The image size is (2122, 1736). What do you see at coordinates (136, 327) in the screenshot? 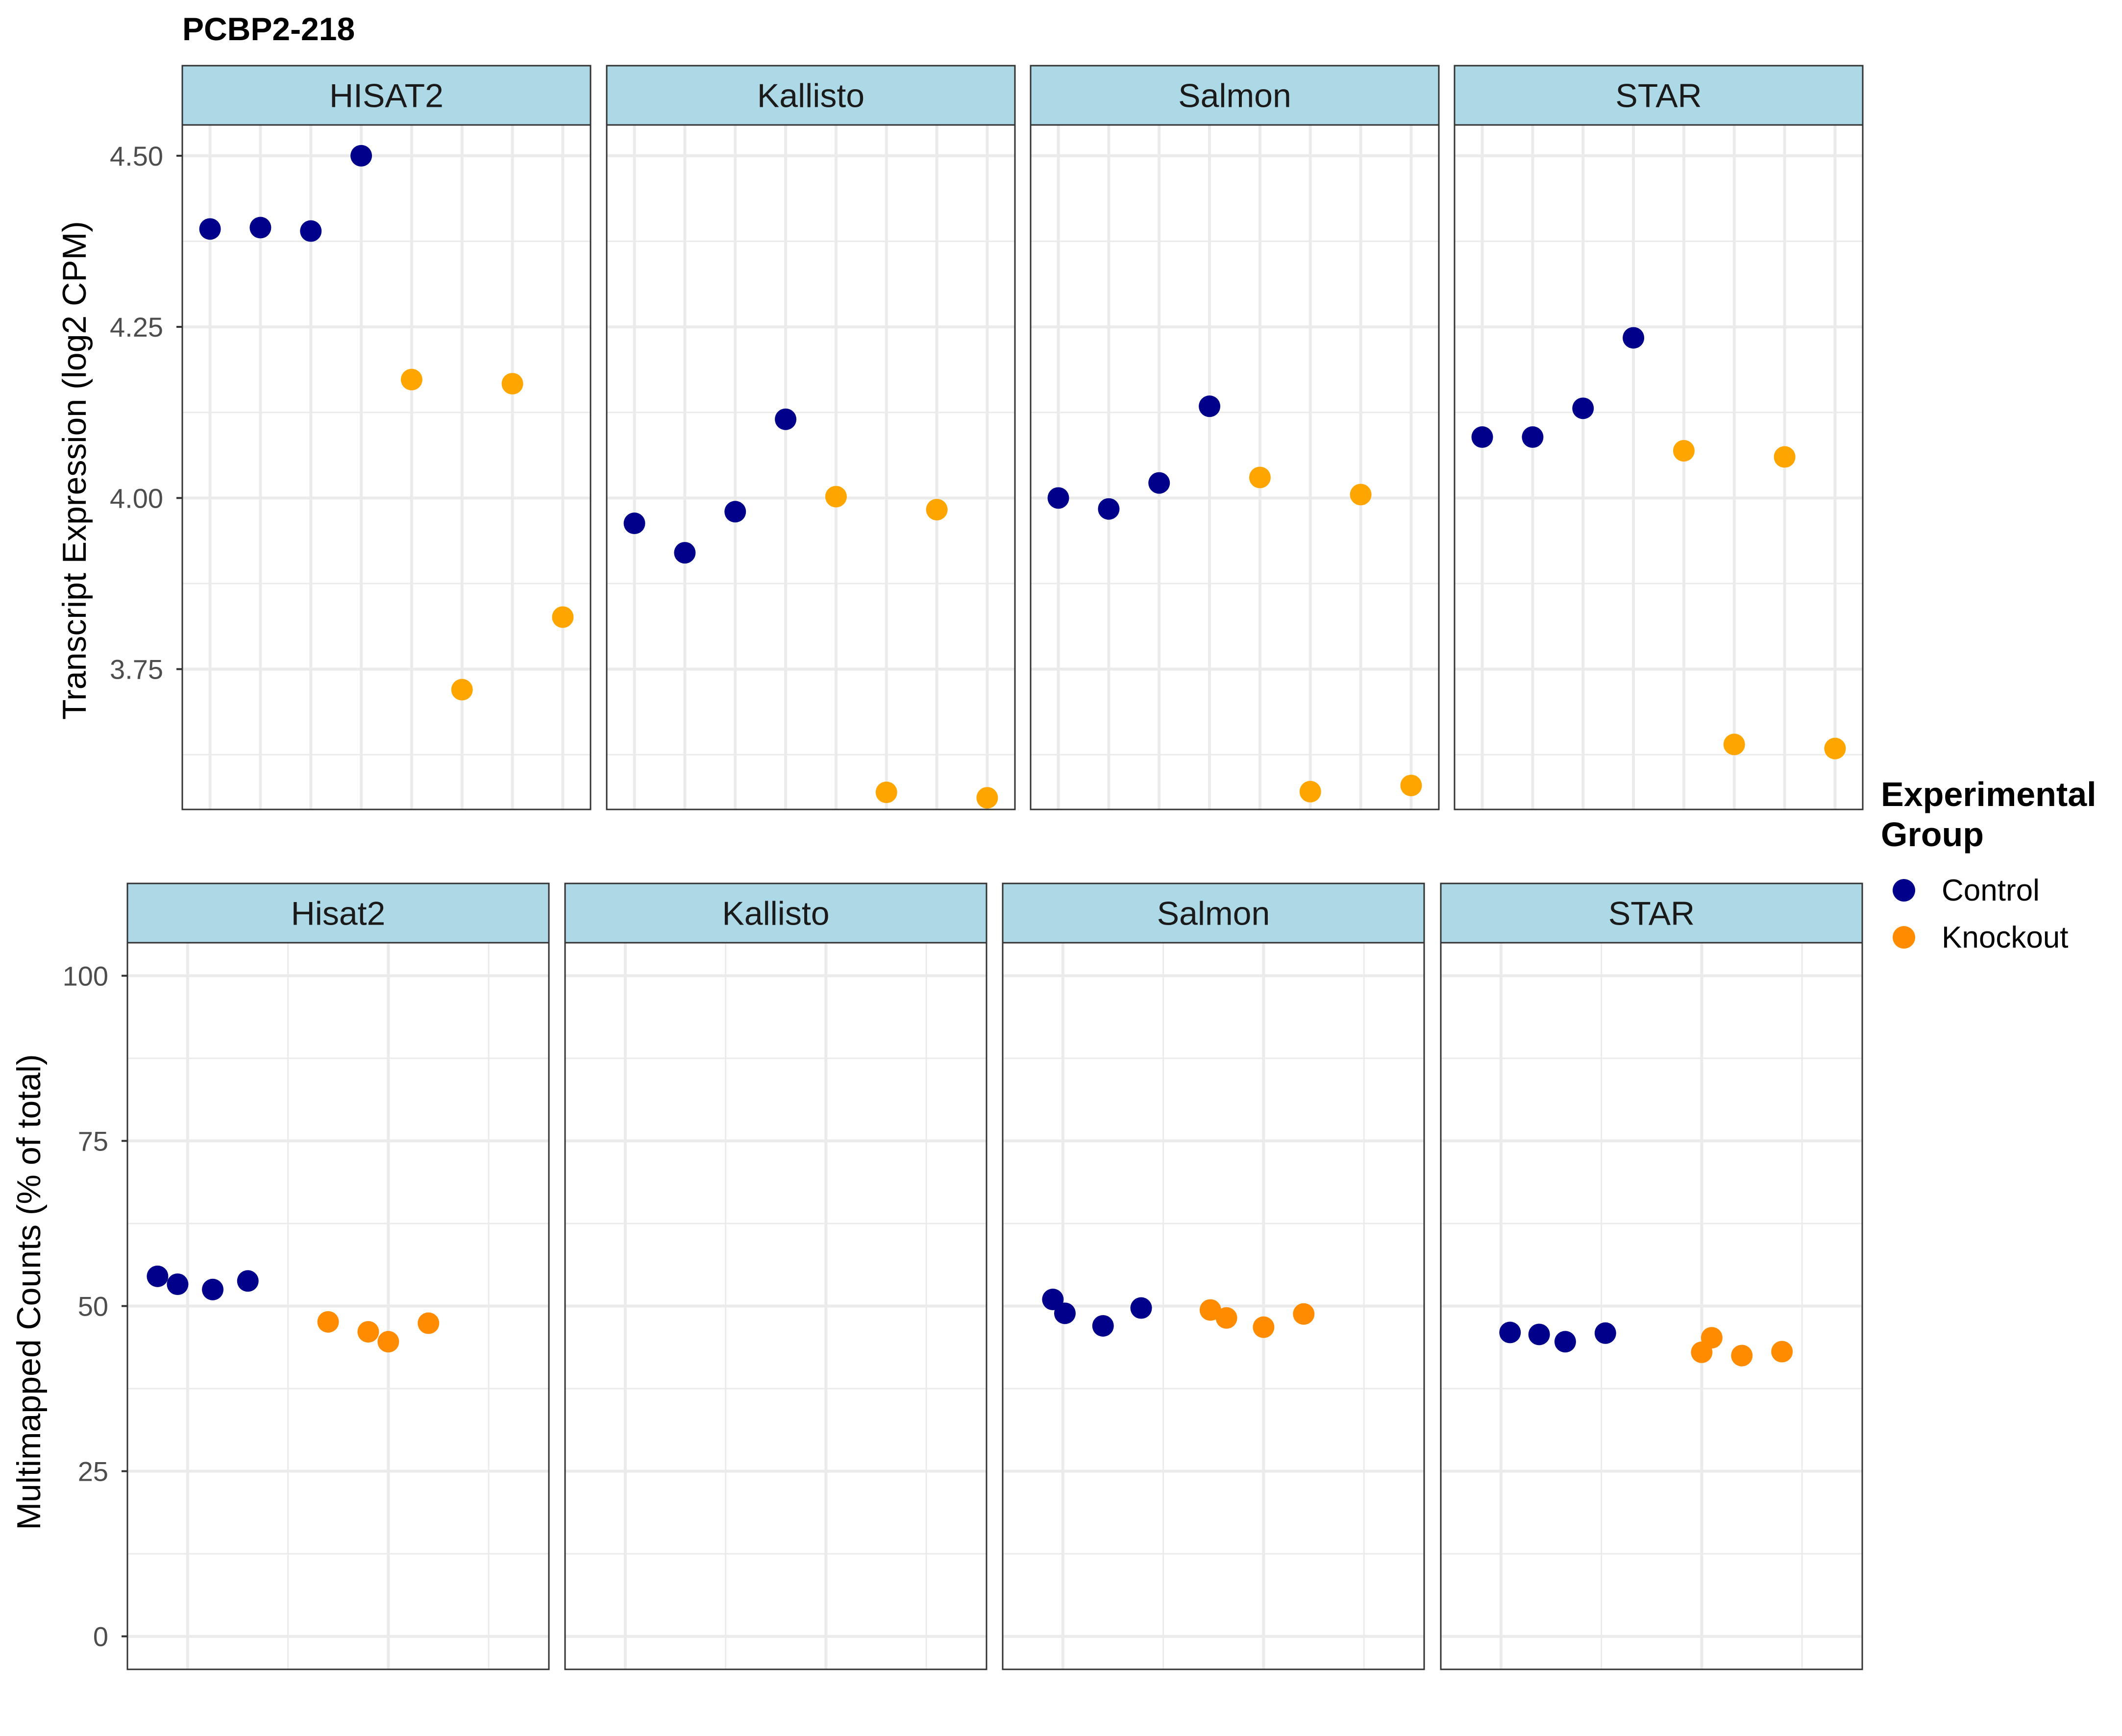
I see `y-tick-label: 4.25` at bounding box center [136, 327].